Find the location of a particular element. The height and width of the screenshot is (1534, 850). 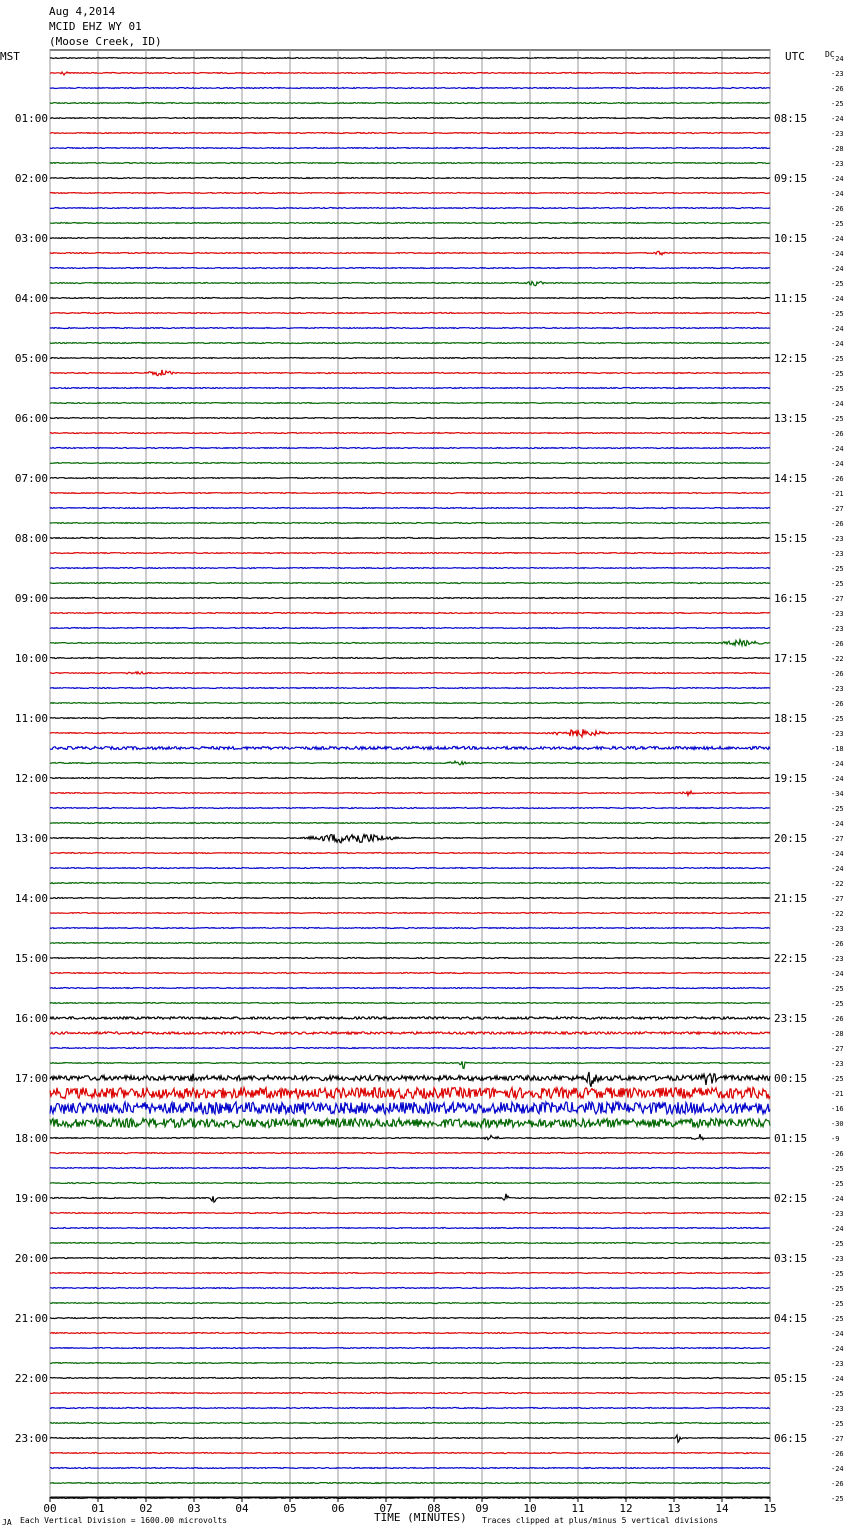

hour-label-mst: 20:00 is located at coordinates (31, 1258).